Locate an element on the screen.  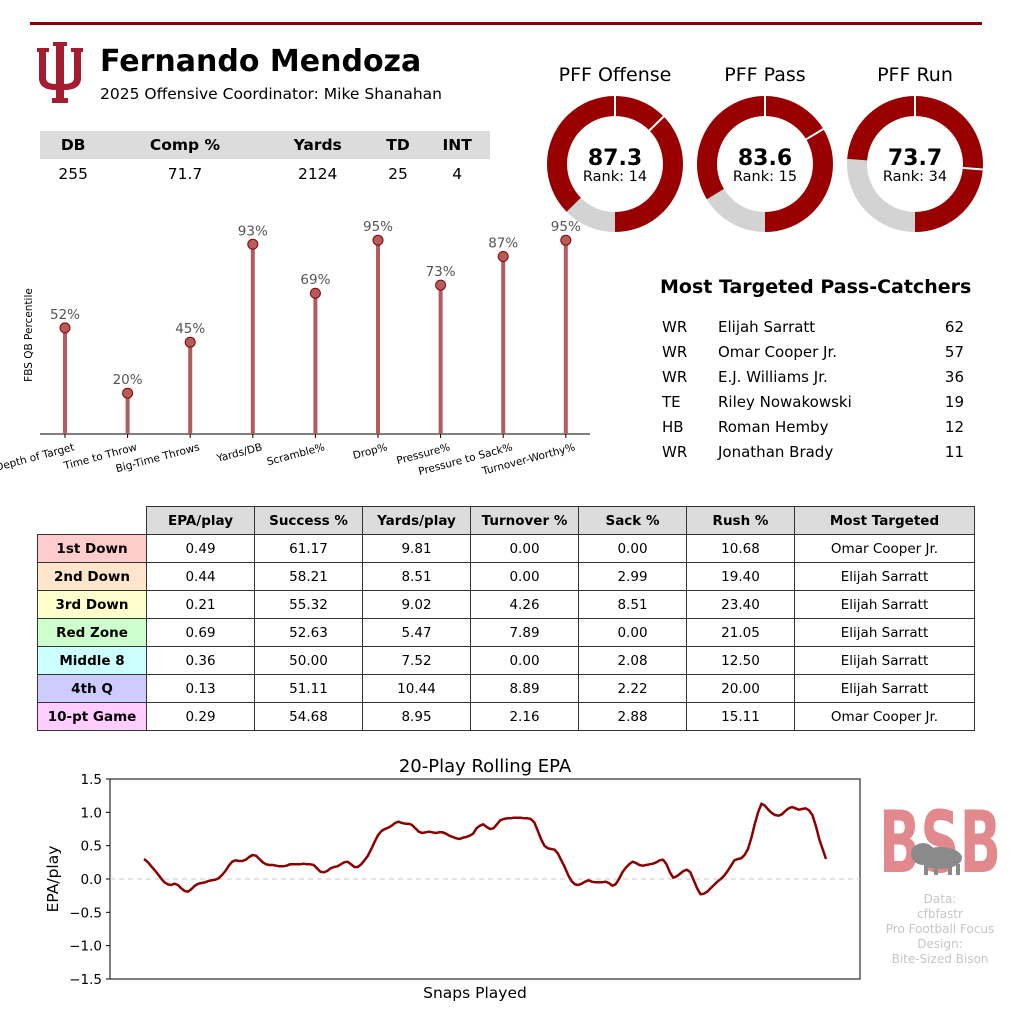
lollipop-tick-label: Yards/DB is located at coordinates (239, 453).